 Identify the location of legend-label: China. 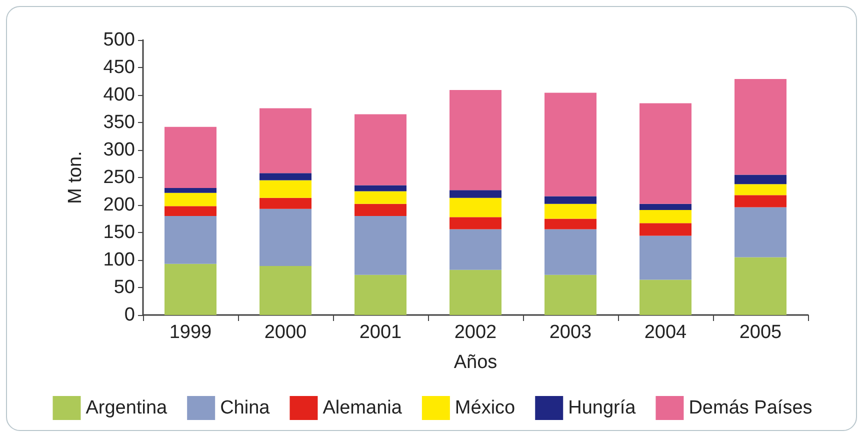
(245, 408).